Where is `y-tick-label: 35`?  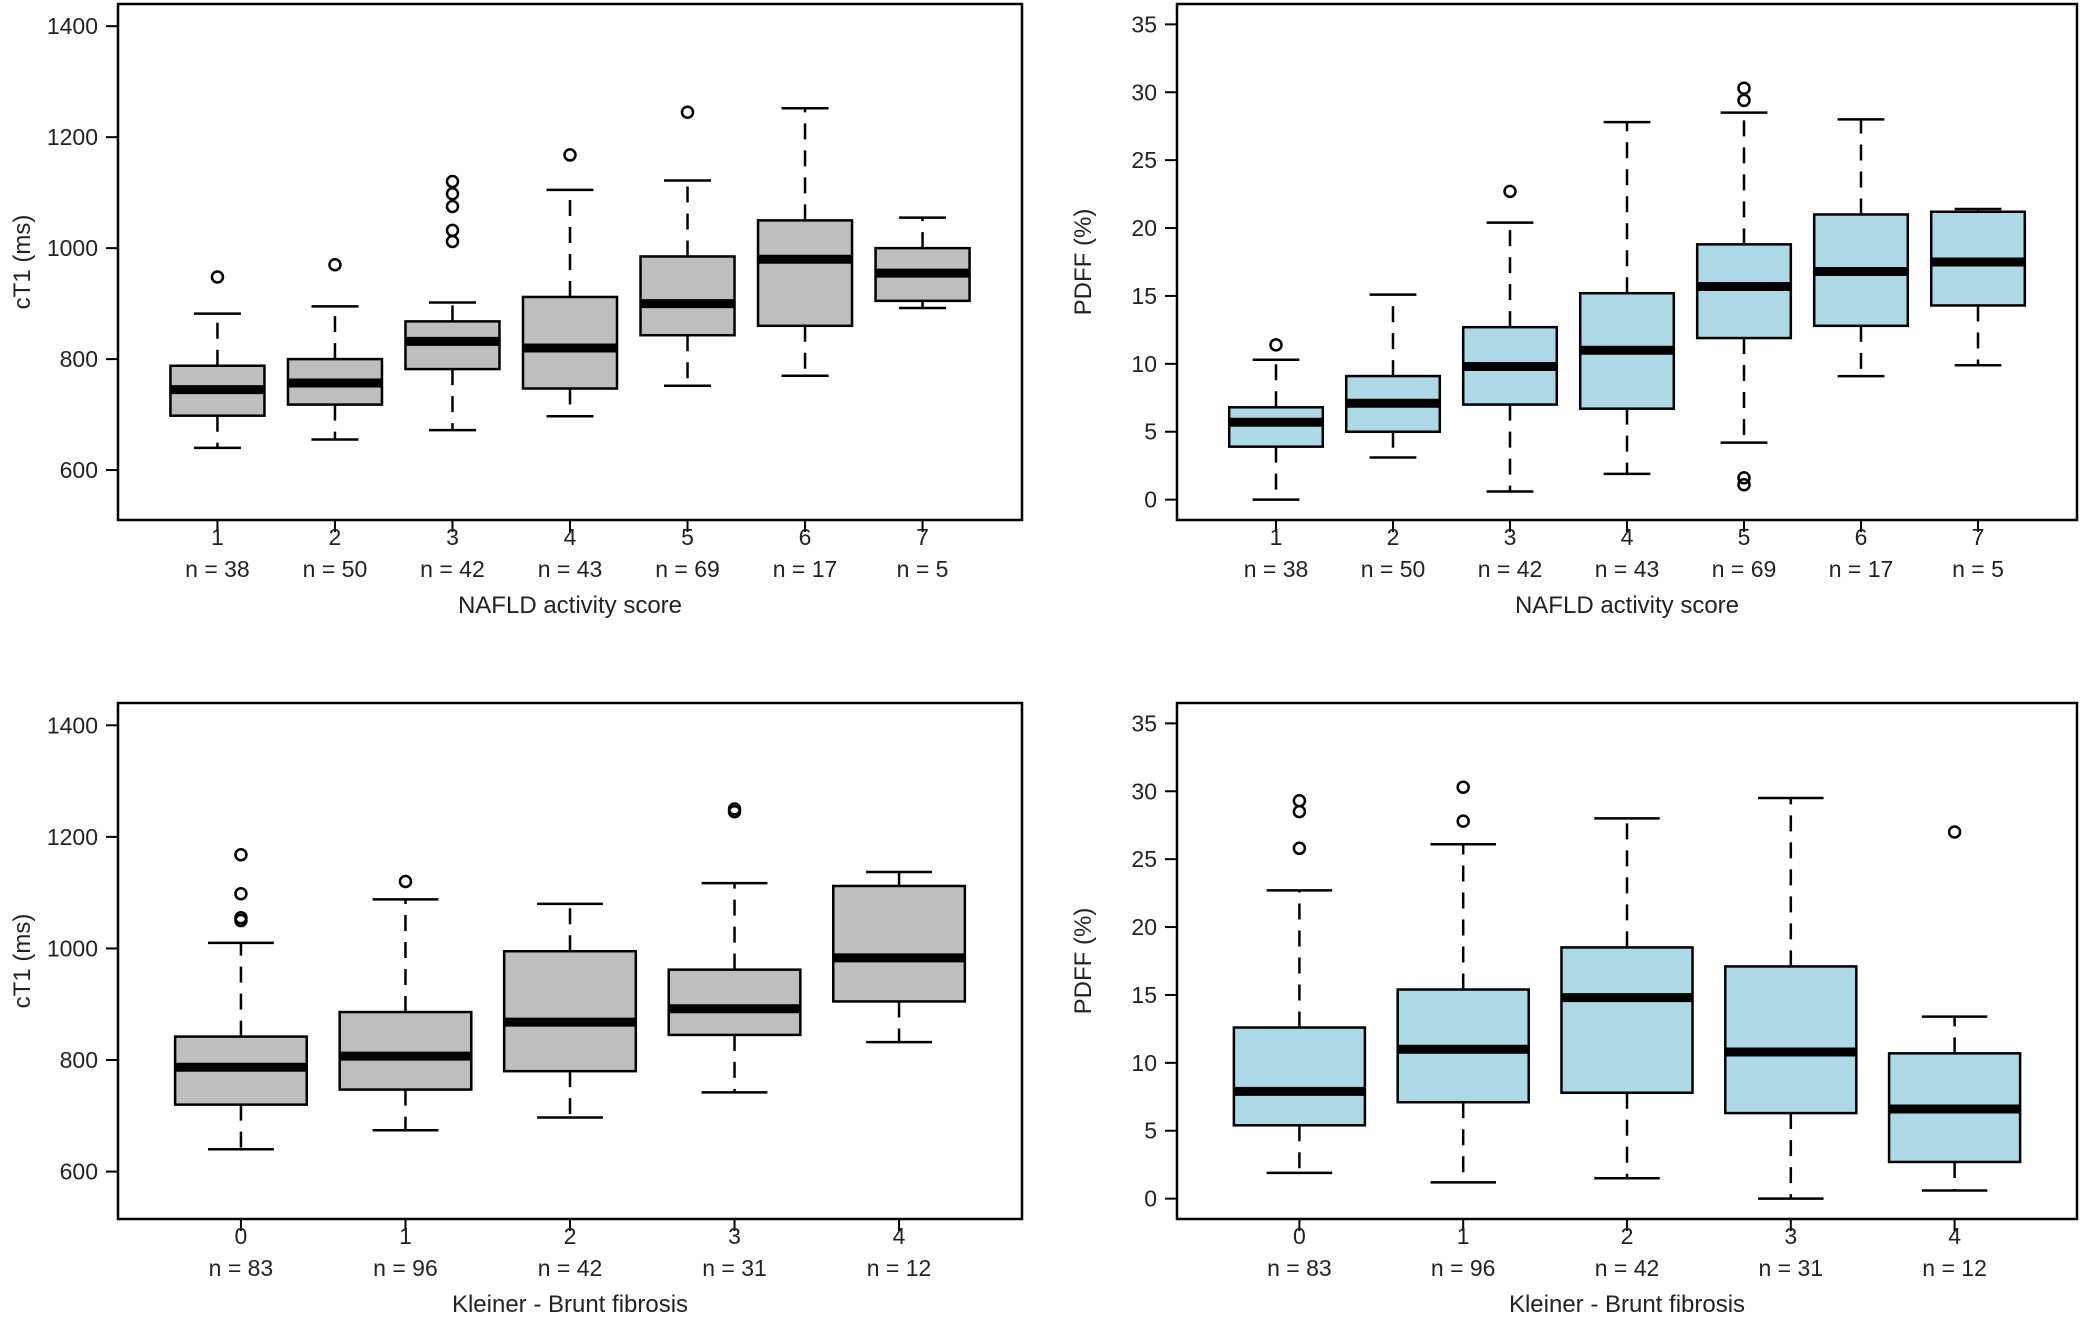 y-tick-label: 35 is located at coordinates (1144, 24).